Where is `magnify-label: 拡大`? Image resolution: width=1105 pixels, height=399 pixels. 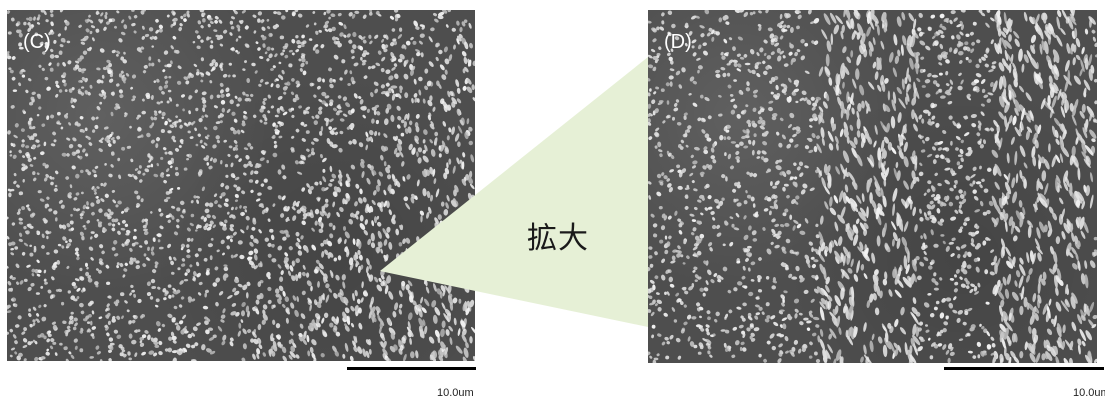 magnify-label: 拡大 is located at coordinates (558, 238).